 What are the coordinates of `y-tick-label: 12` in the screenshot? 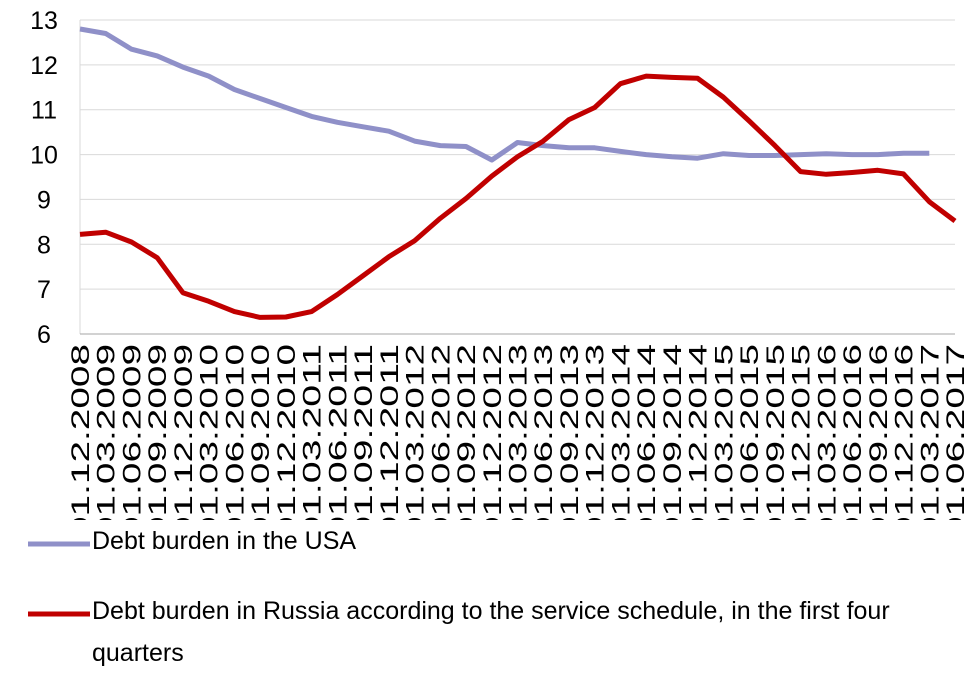 It's located at (44, 66).